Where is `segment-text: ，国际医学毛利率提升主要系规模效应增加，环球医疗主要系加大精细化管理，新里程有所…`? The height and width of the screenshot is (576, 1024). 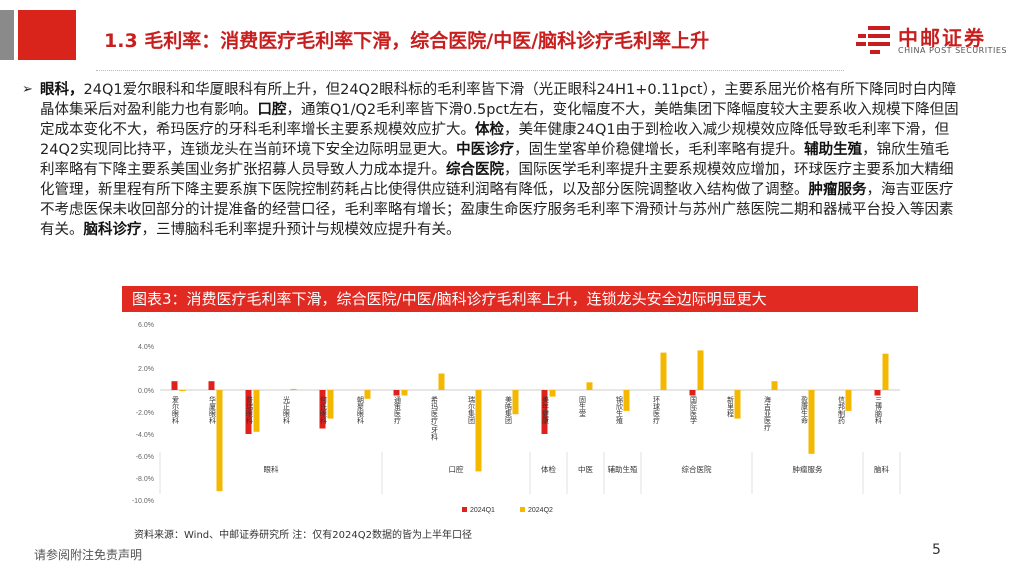 segment-text: ，国际医学毛利率提升主要系规模效应增加，环球医疗主要系加大精细化管理，新里程有所… is located at coordinates (497, 180).